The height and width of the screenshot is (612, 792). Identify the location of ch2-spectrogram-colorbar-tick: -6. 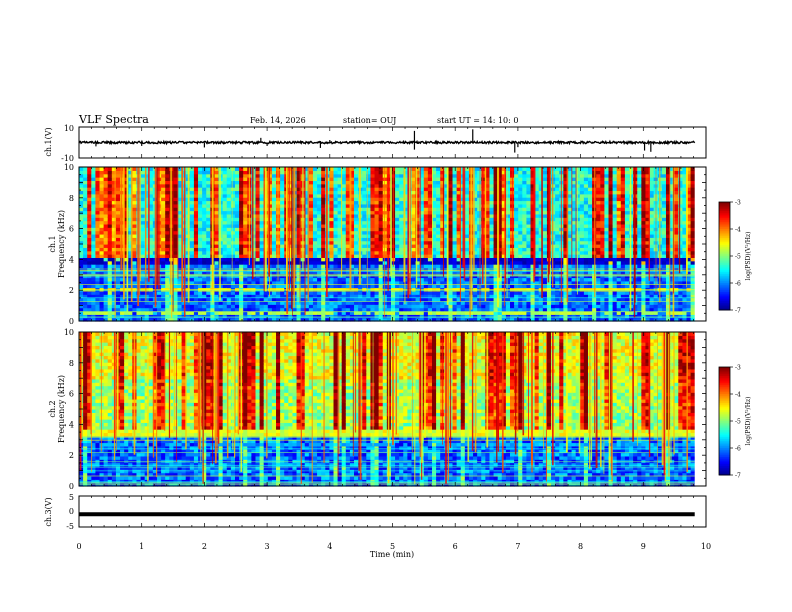
(738, 449).